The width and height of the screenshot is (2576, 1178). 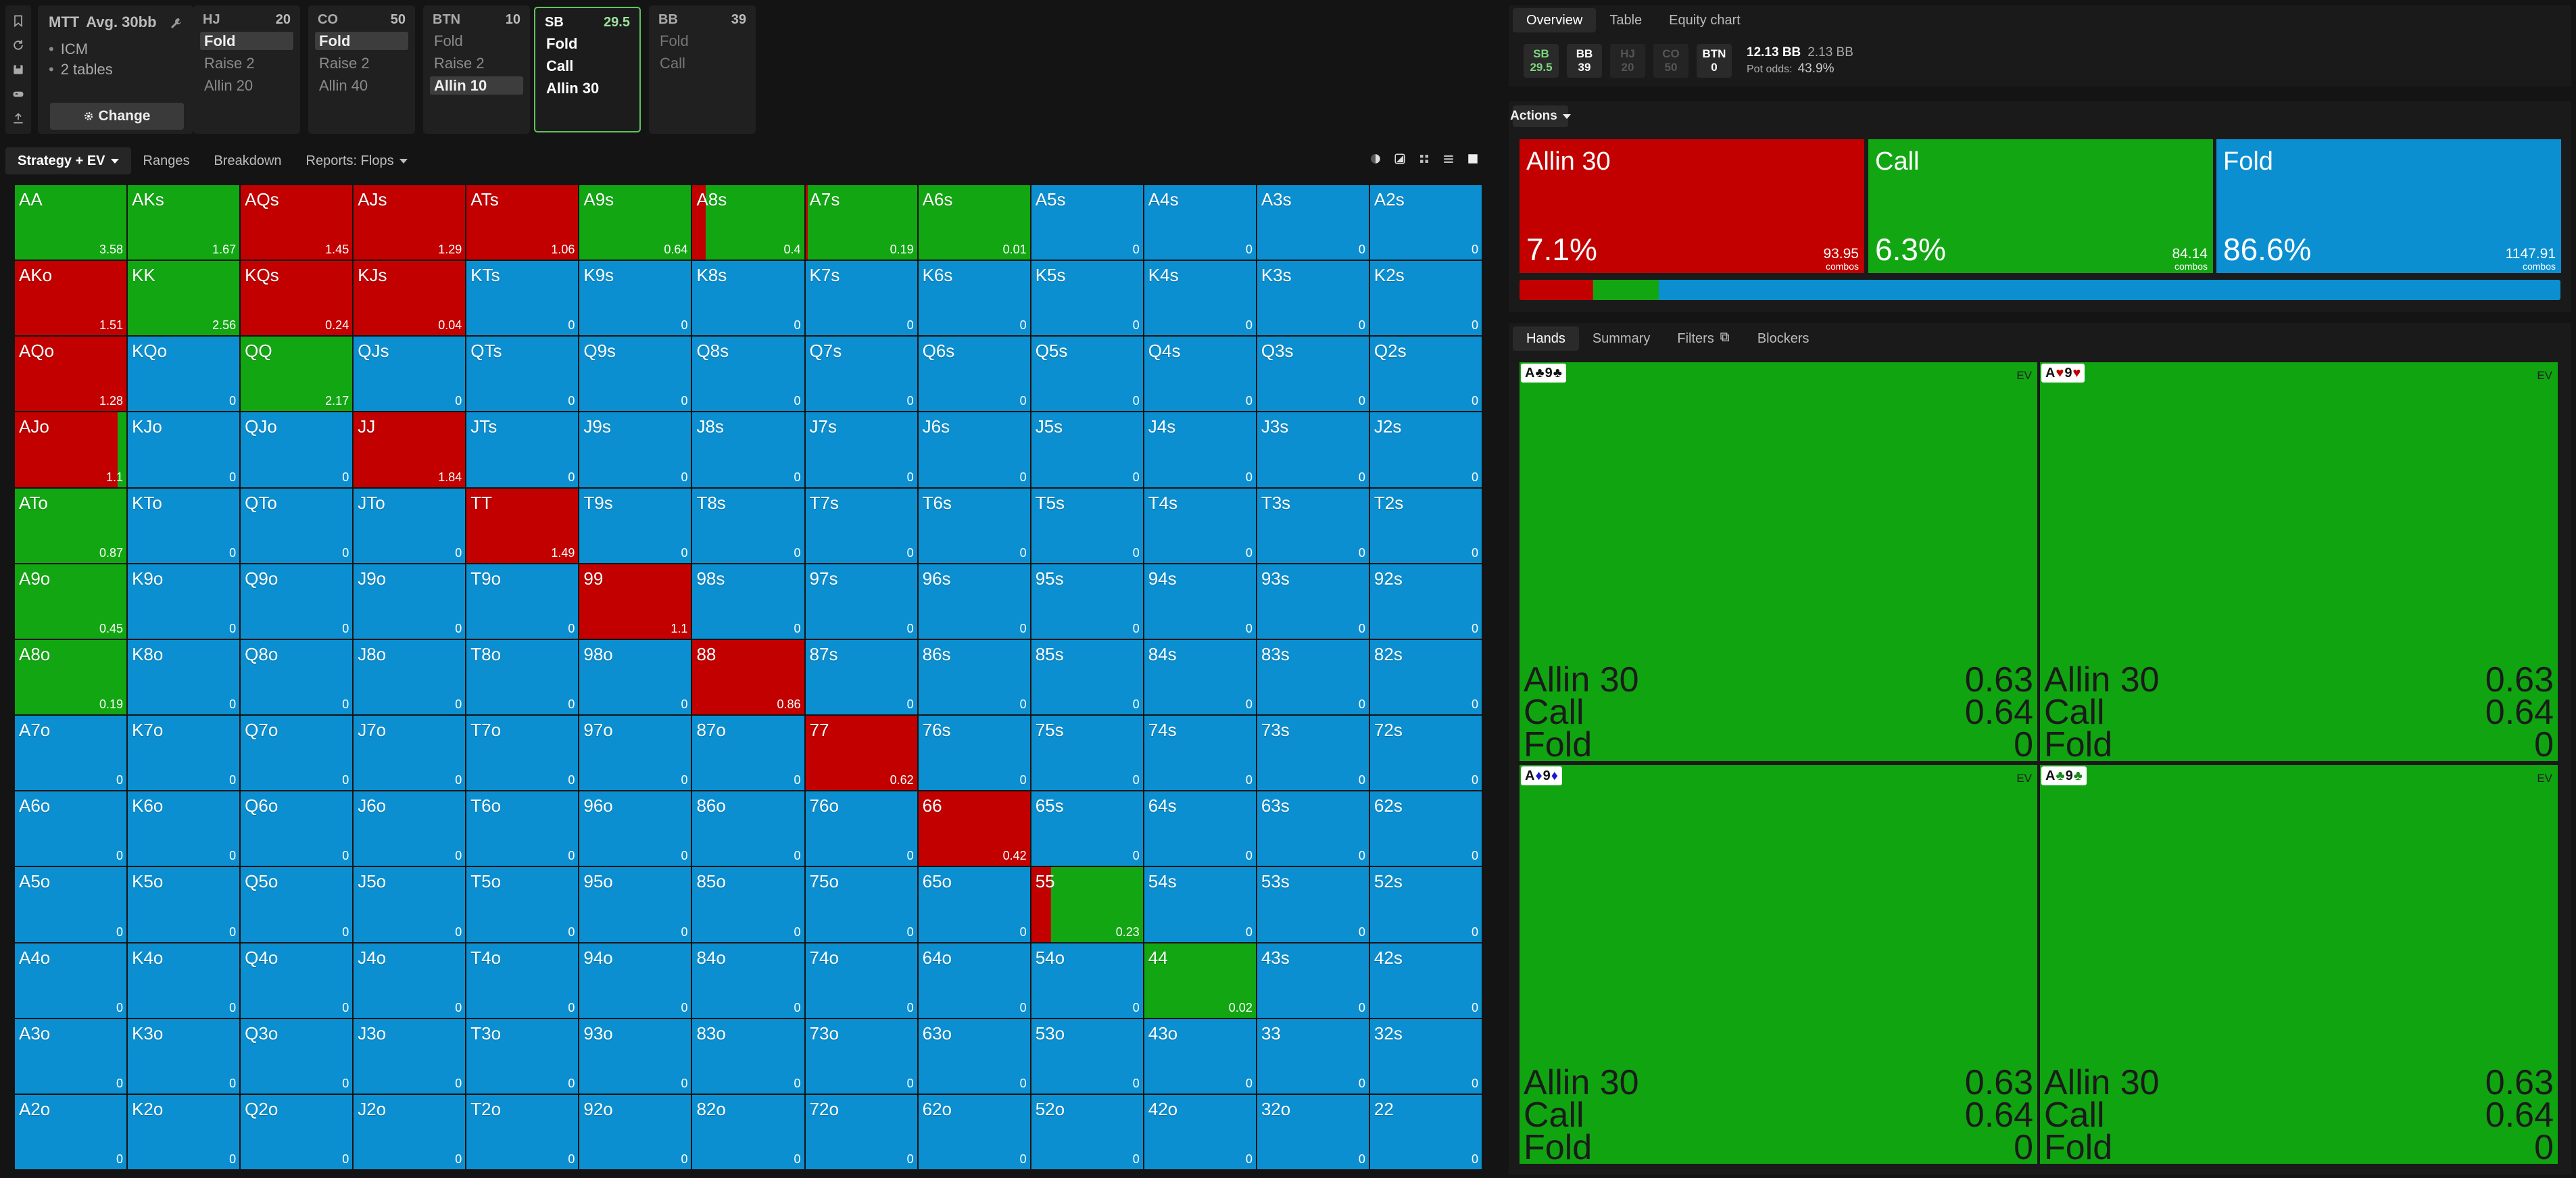 I want to click on hand-cell: J2o 0, so click(x=410, y=1132).